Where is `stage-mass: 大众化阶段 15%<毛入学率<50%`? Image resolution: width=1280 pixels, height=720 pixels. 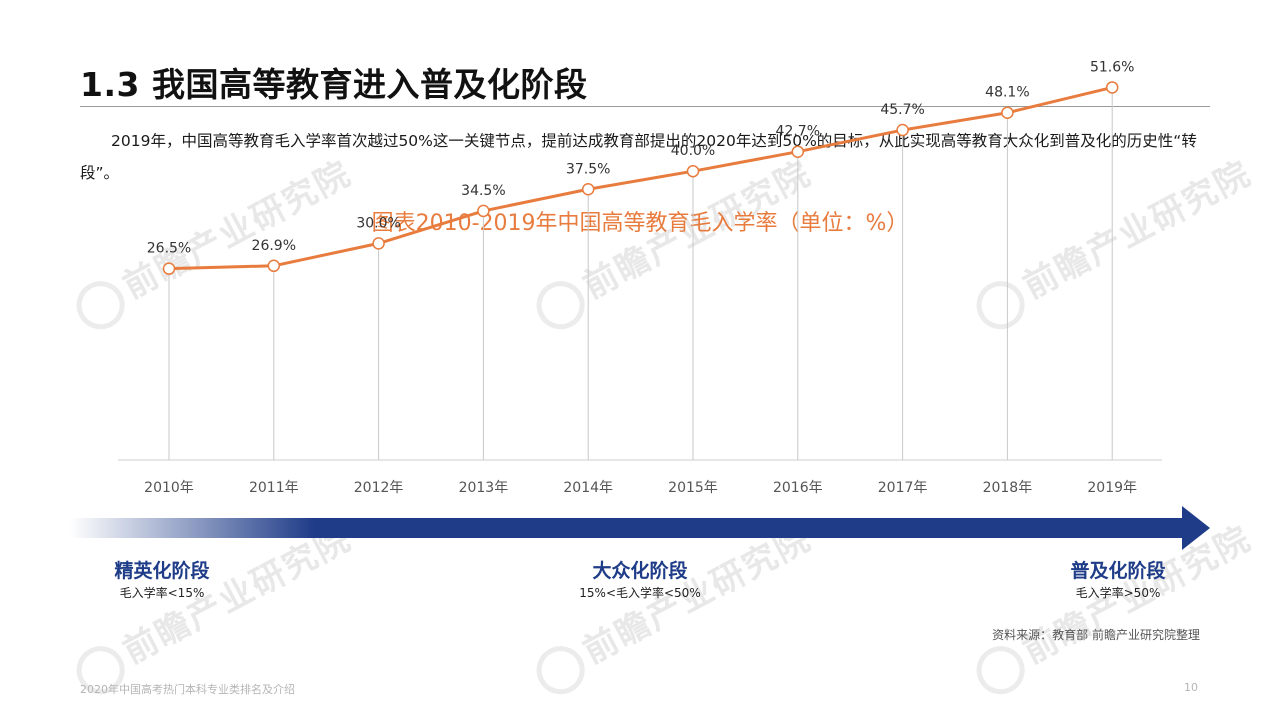
stage-mass: 大众化阶段 15%<毛入学率<50% is located at coordinates (640, 578).